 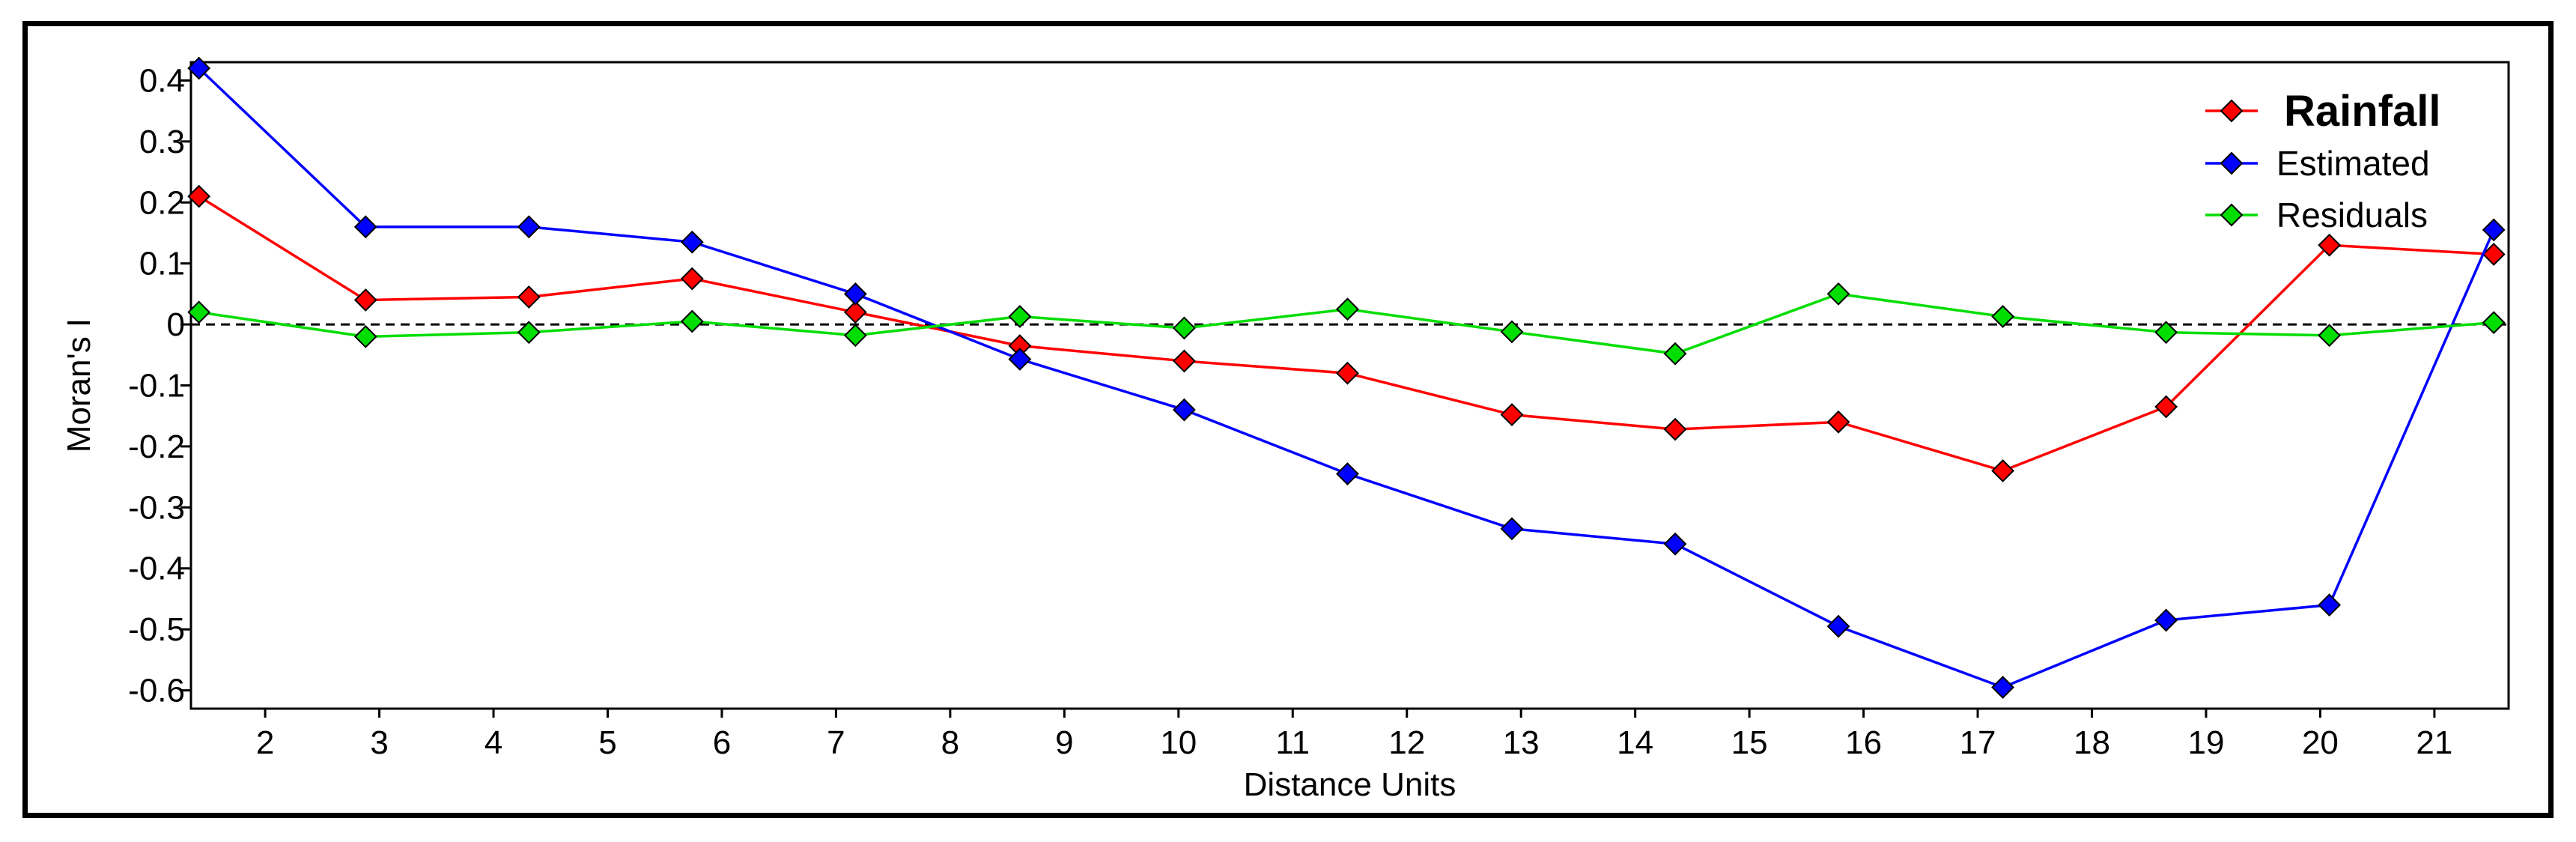 I want to click on x-tick-label: 5, so click(x=607, y=742).